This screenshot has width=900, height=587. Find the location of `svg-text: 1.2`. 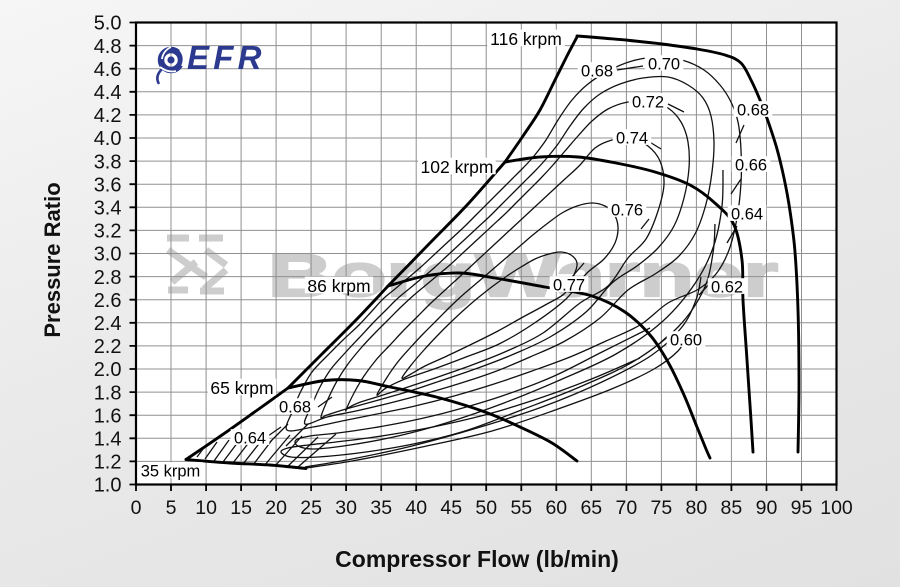

svg-text: 1.2 is located at coordinates (108, 463).